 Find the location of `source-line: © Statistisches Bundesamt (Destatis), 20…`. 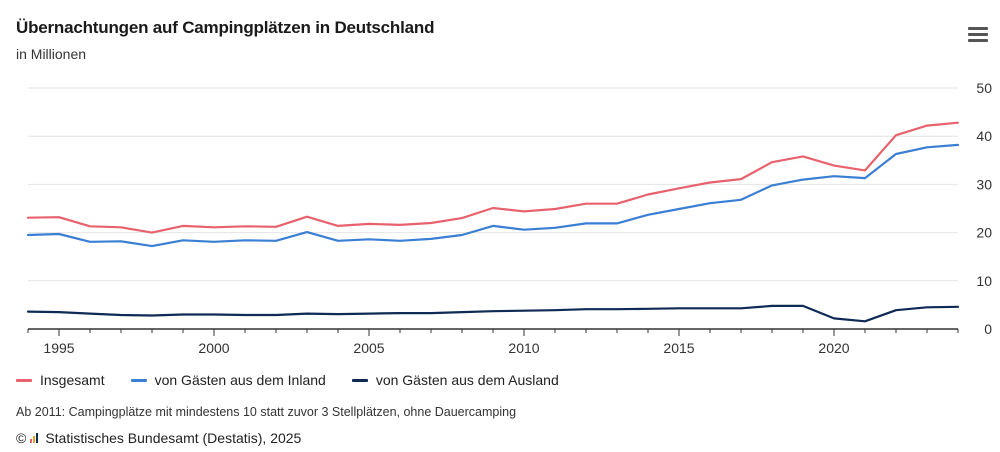

source-line: © Statistisches Bundesamt (Destatis), 20… is located at coordinates (158, 438).